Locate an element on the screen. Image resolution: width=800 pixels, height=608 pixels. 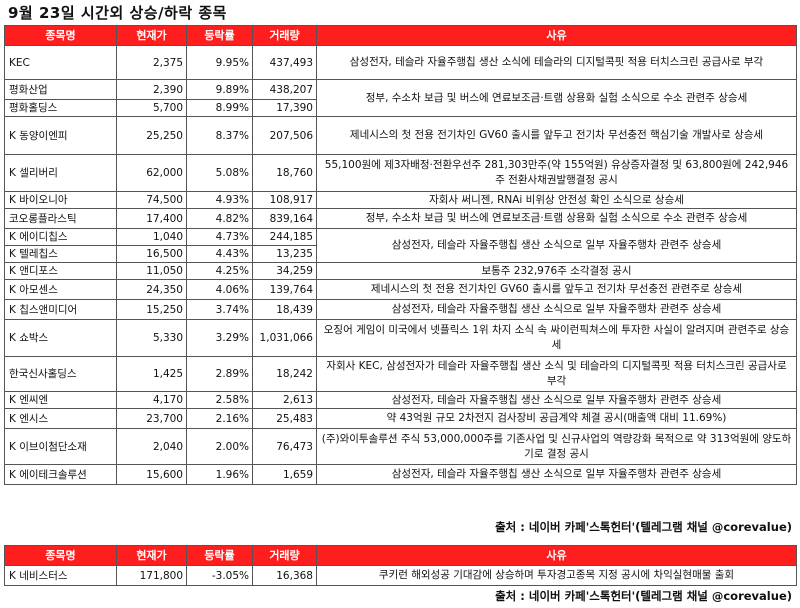
change-rate-cell: 4.82% is located at coordinates (219, 218).